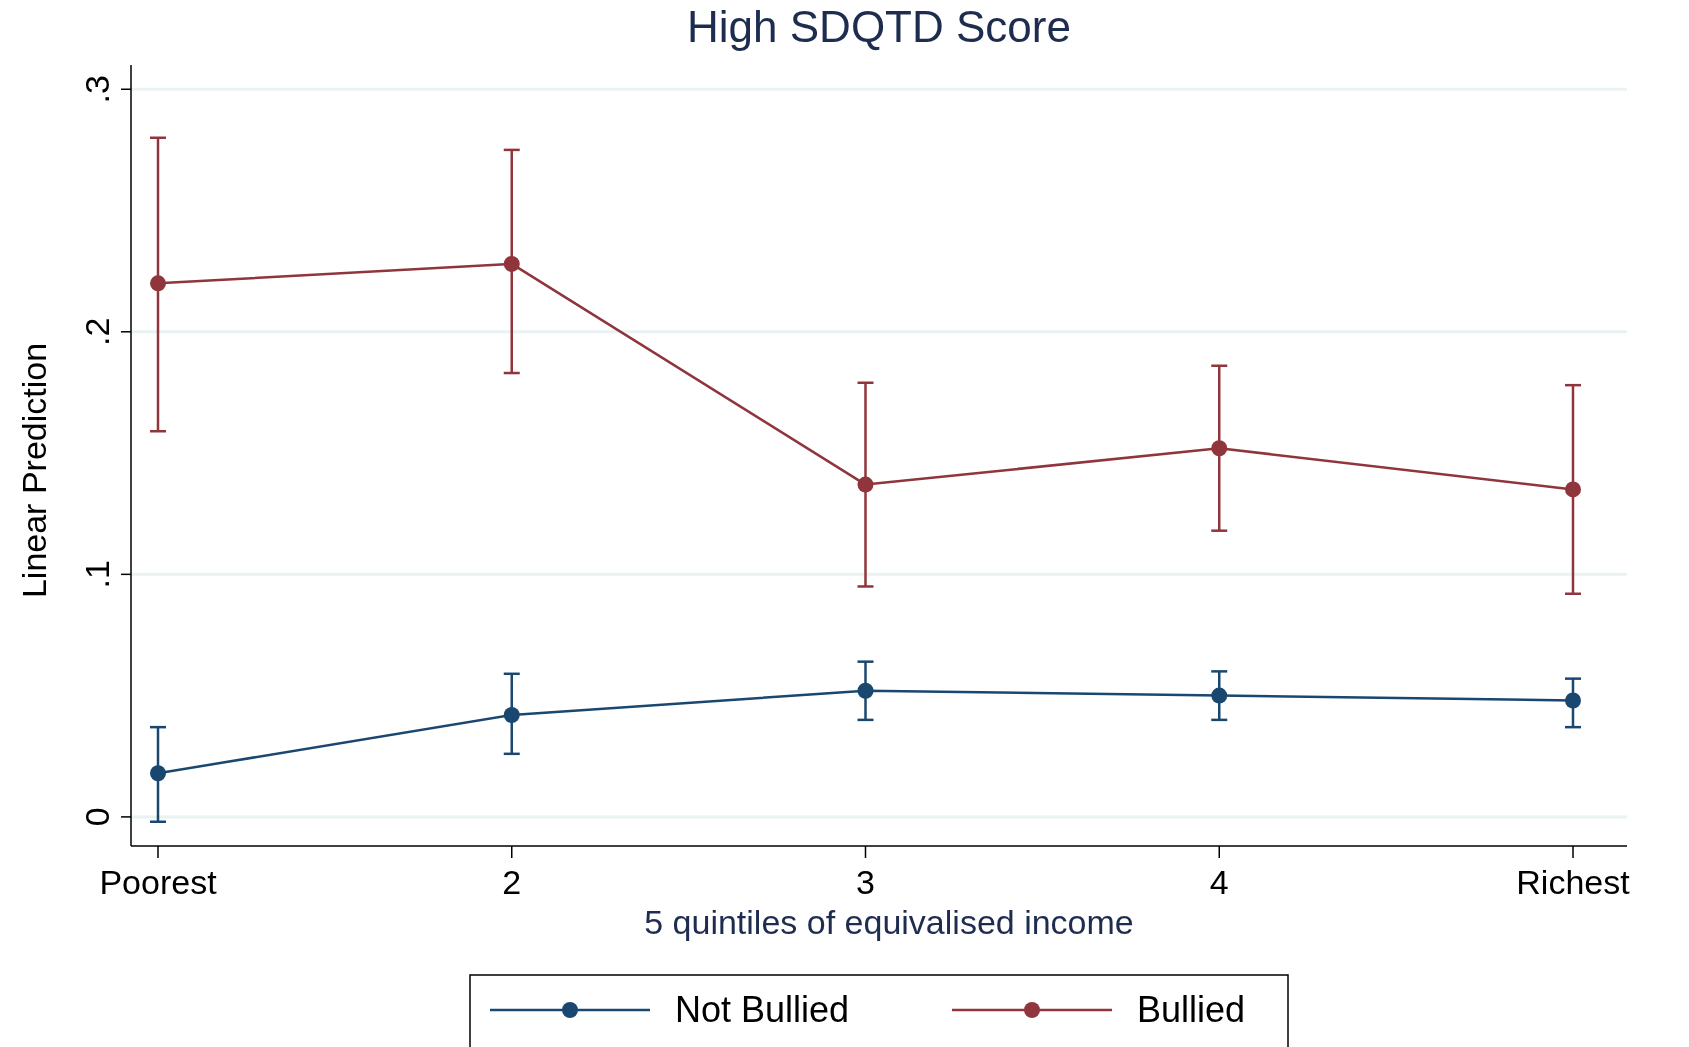 The height and width of the screenshot is (1047, 1689). What do you see at coordinates (889, 922) in the screenshot?
I see `x-axis-title: 5 quintiles of equivalised income` at bounding box center [889, 922].